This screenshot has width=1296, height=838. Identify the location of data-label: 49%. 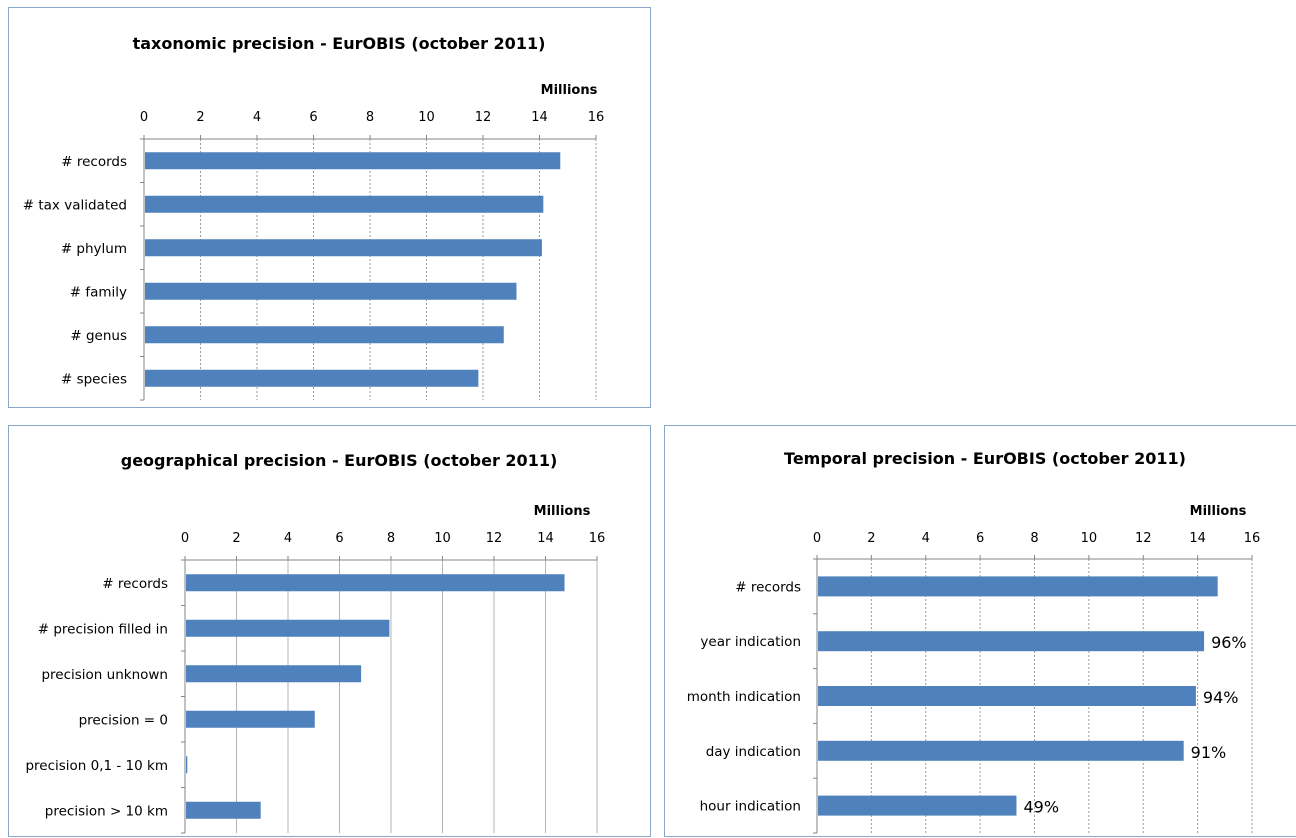
(1041, 807).